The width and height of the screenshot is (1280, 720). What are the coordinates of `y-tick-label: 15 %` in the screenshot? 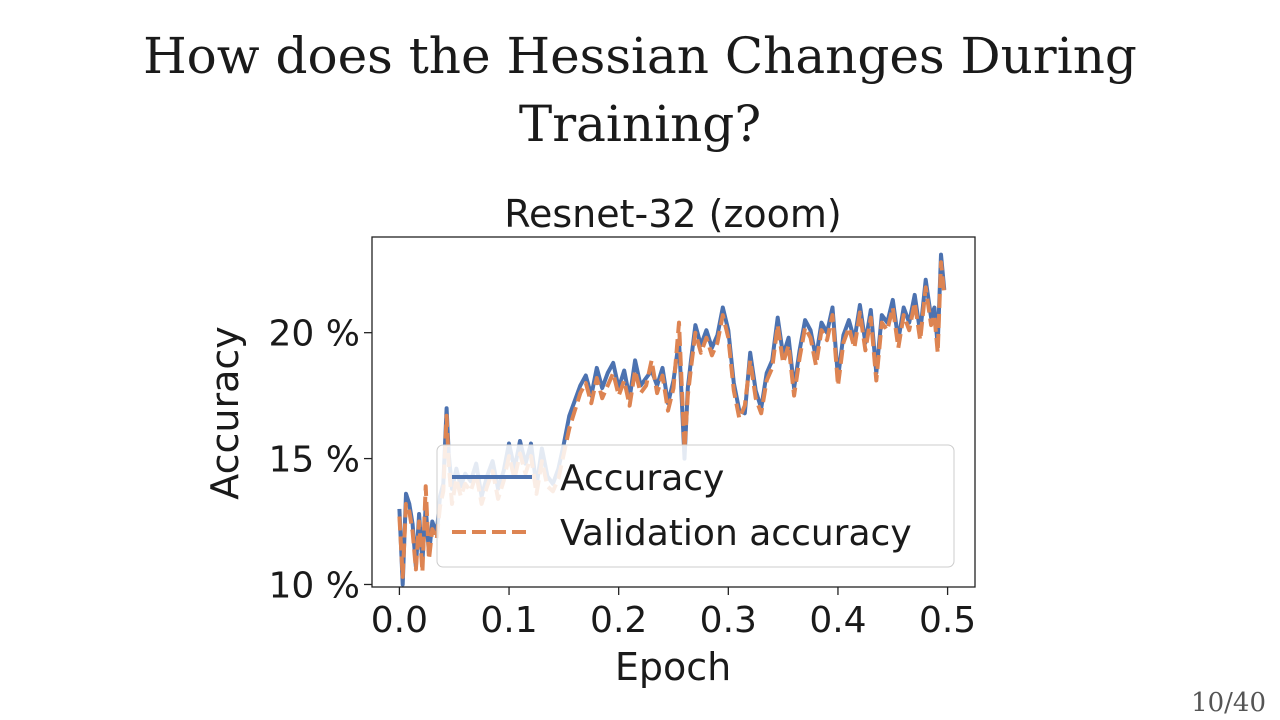 It's located at (314, 460).